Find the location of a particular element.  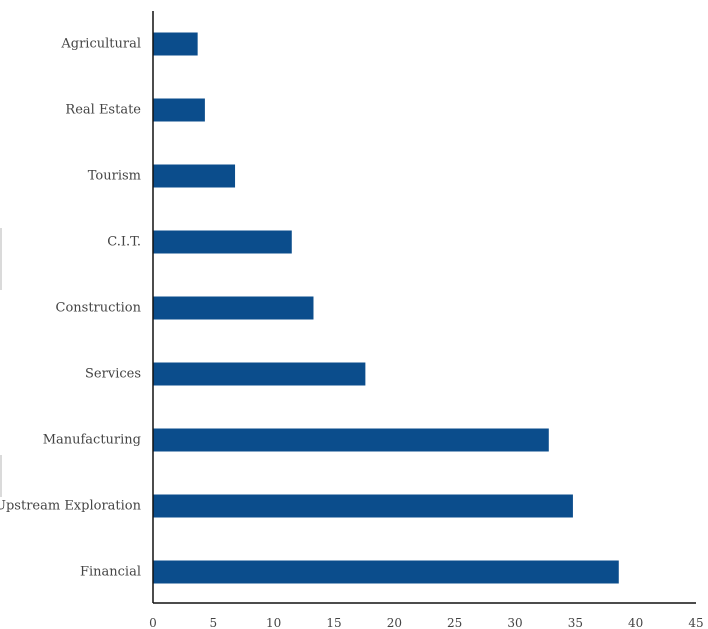

x-tick-label-20: 20 is located at coordinates (394, 622).